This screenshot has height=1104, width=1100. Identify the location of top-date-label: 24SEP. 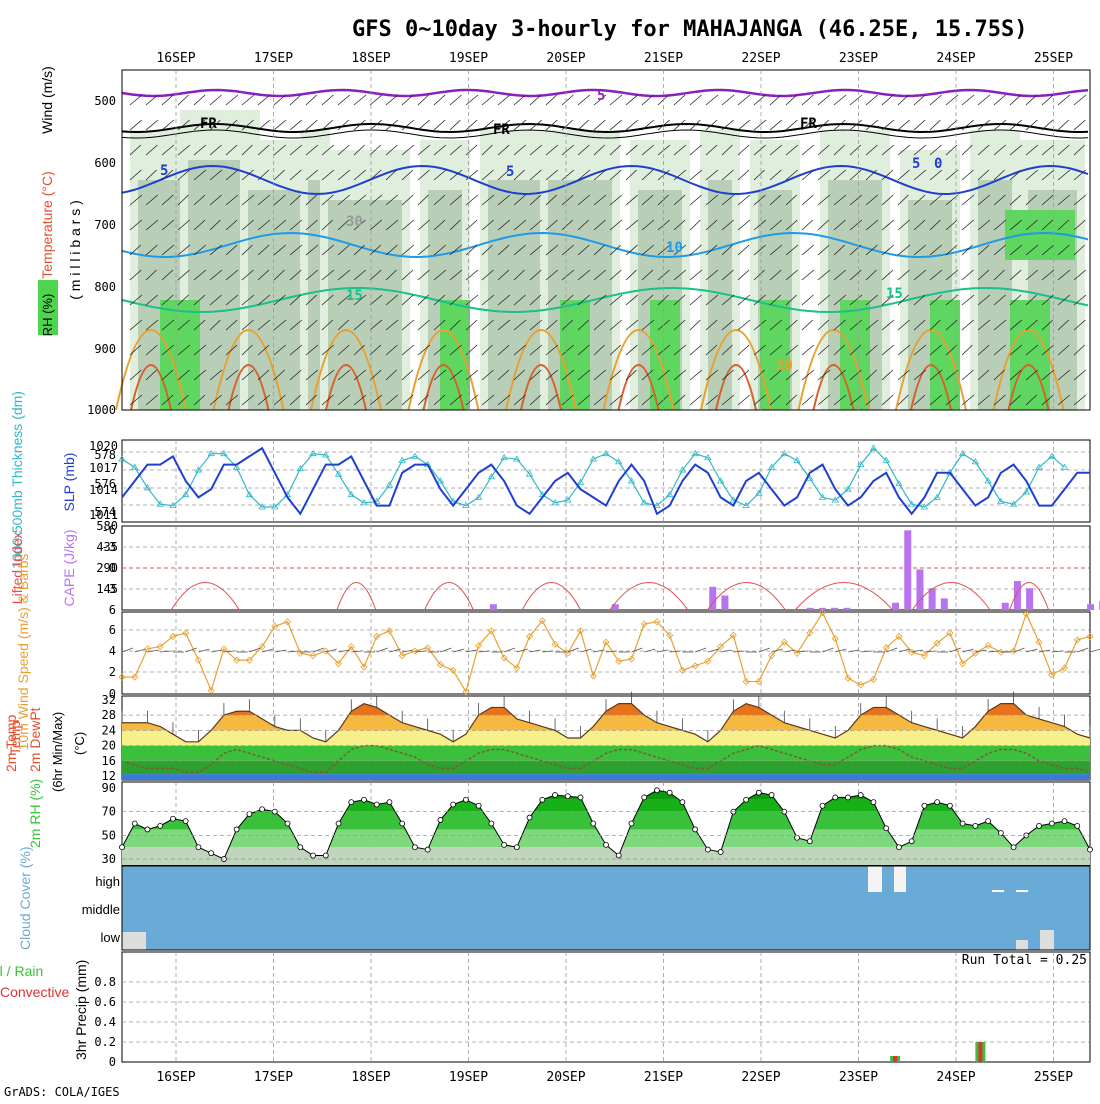
(955, 58).